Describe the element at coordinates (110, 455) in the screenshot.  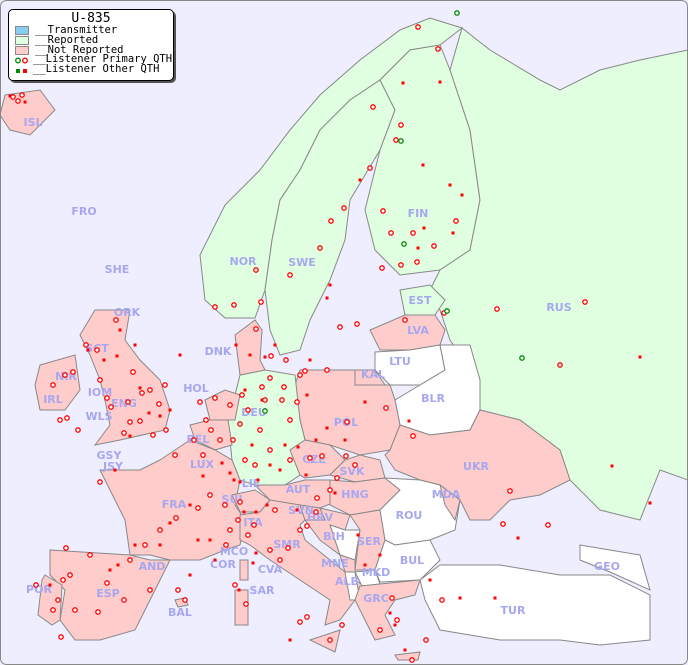
I see `country-label-gsy: GSY` at that location.